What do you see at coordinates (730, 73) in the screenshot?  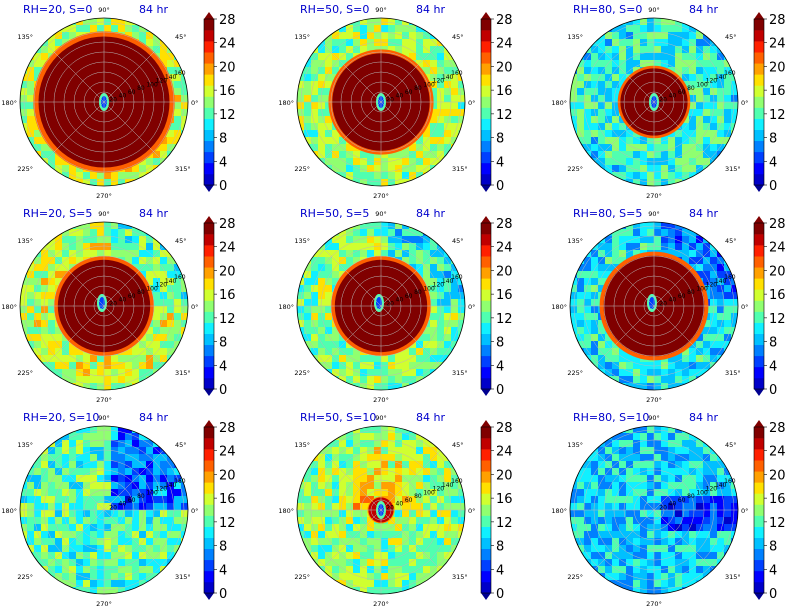 I see `radial-tick-label: 160` at bounding box center [730, 73].